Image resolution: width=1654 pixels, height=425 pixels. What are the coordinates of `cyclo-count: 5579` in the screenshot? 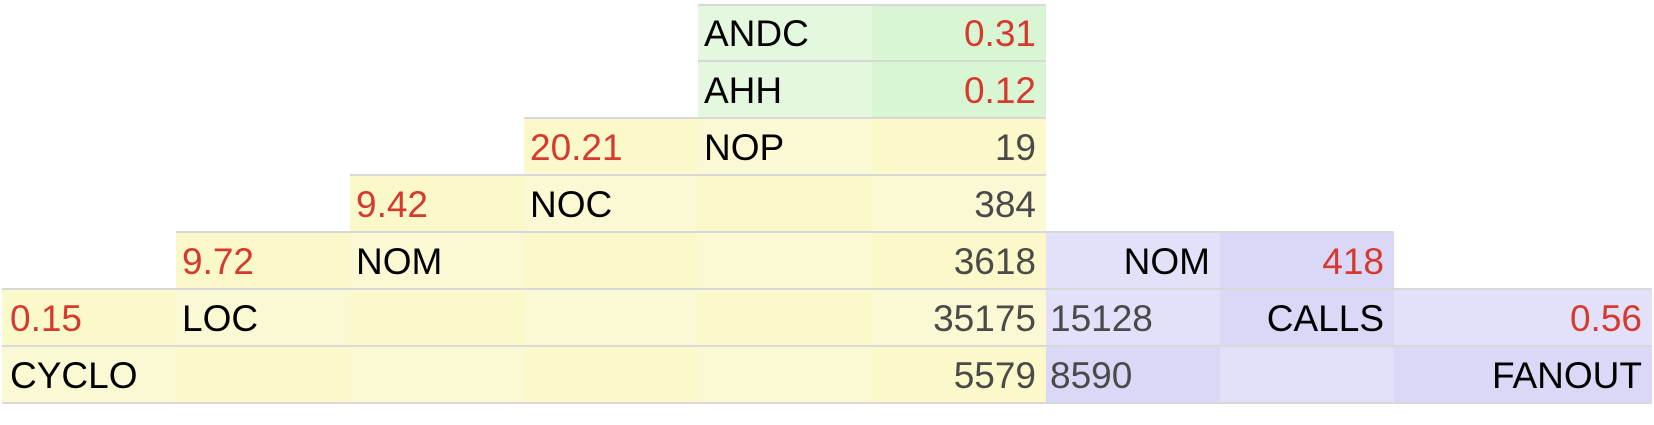 It's located at (994, 375).